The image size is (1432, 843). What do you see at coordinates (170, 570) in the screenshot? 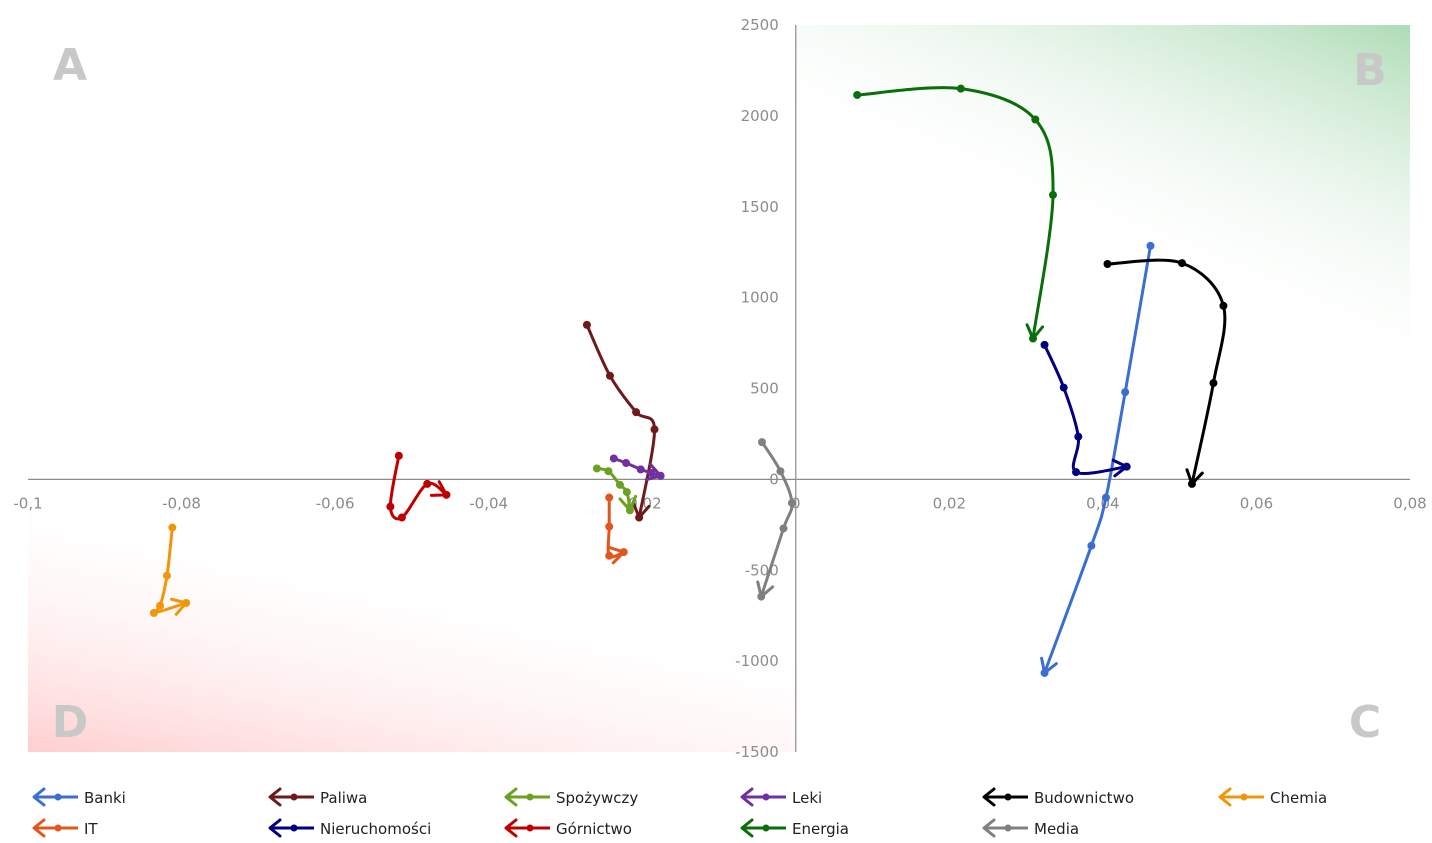
I see `series-chemia` at bounding box center [170, 570].